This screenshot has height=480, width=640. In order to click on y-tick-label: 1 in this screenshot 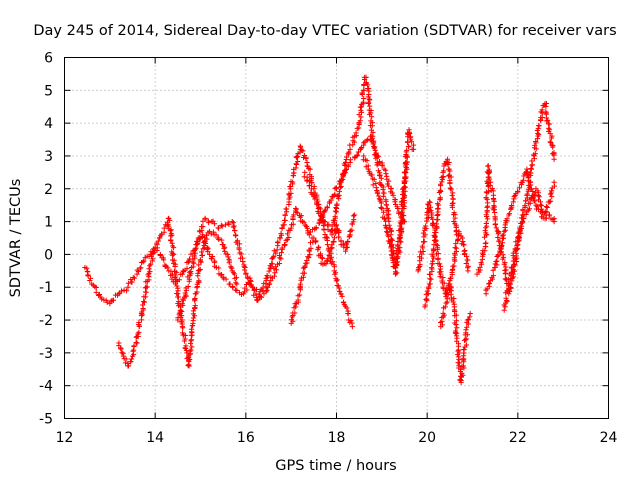, I will do `click(48, 223)`.